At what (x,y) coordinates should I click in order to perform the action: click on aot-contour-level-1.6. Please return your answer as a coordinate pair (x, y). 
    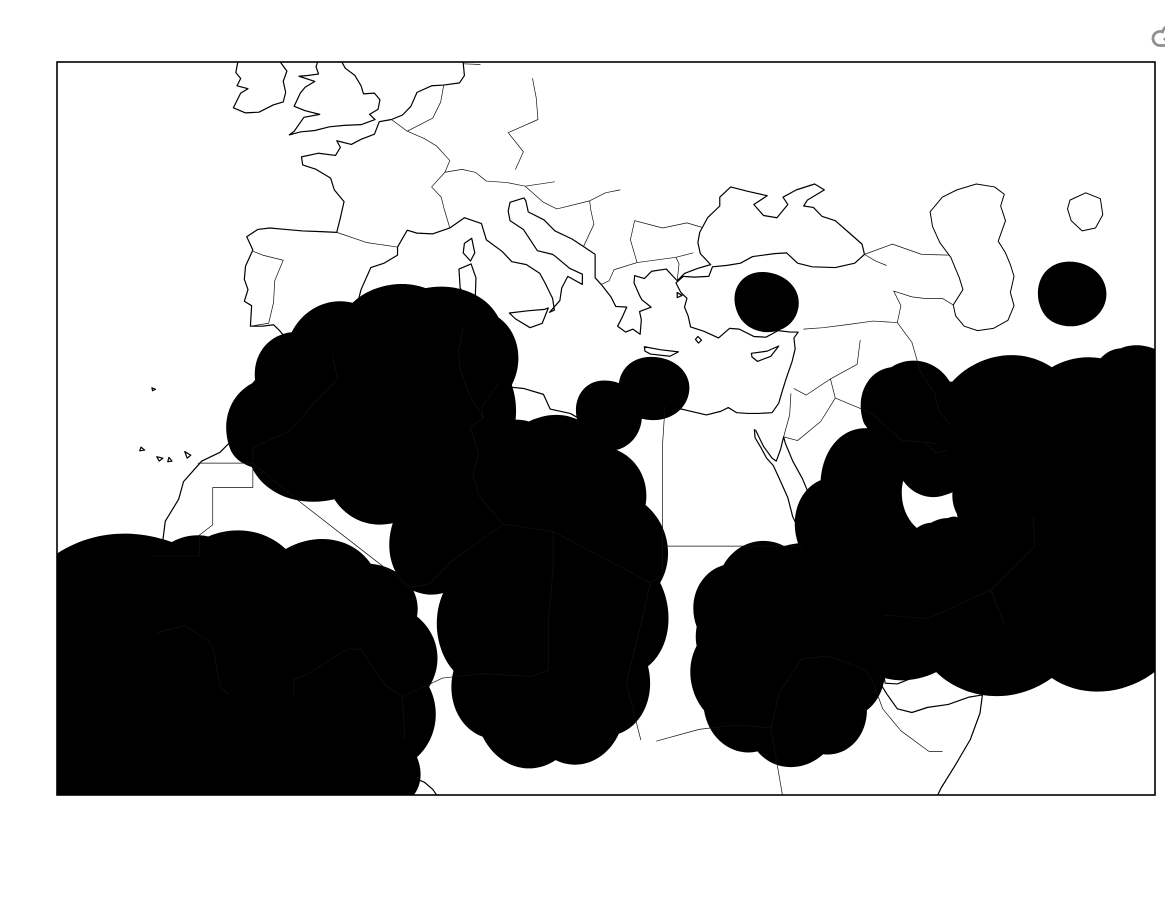
    Looking at the image, I should click on (459, 411).